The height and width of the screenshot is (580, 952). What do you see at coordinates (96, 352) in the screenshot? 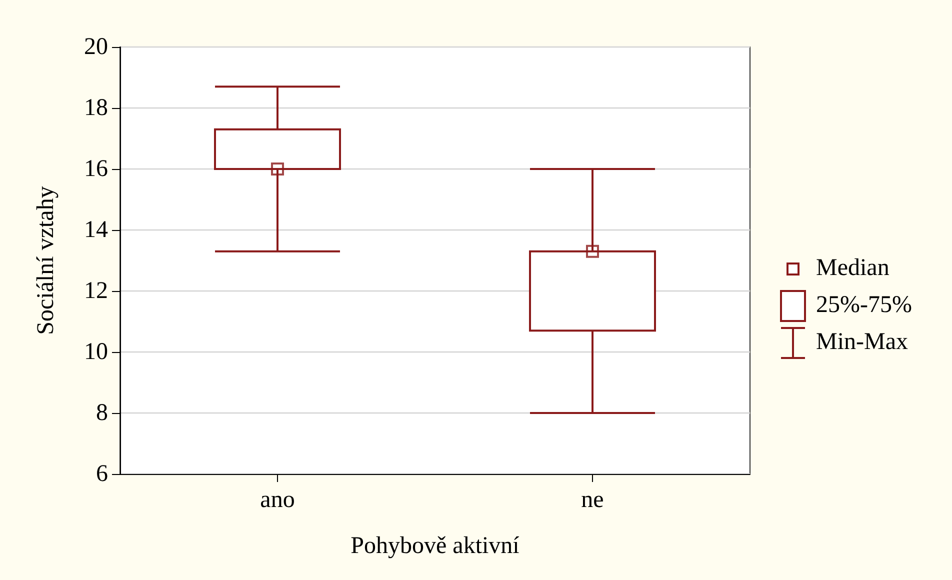
I see `y-tick-label: 10` at bounding box center [96, 352].